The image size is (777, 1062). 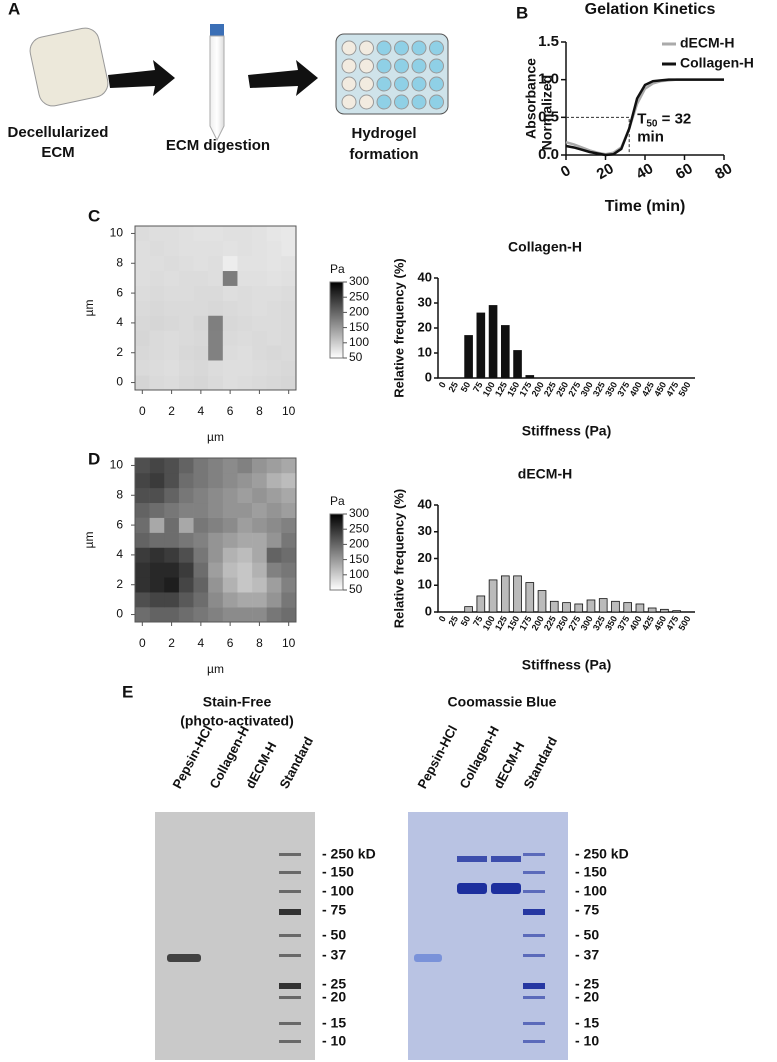 I want to click on y-tick-label: 2, so click(x=119, y=584).